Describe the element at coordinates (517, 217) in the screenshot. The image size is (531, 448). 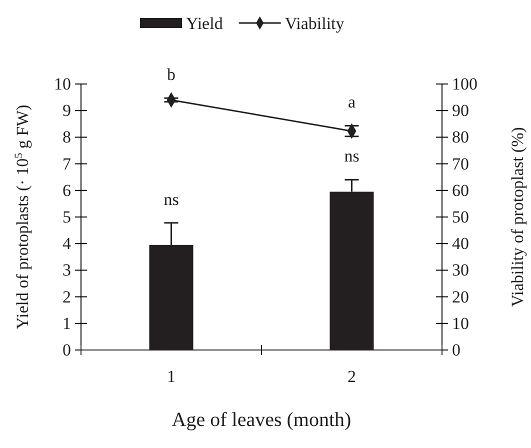
I see `y2-axis-title: Viability of protoplast (%)` at that location.